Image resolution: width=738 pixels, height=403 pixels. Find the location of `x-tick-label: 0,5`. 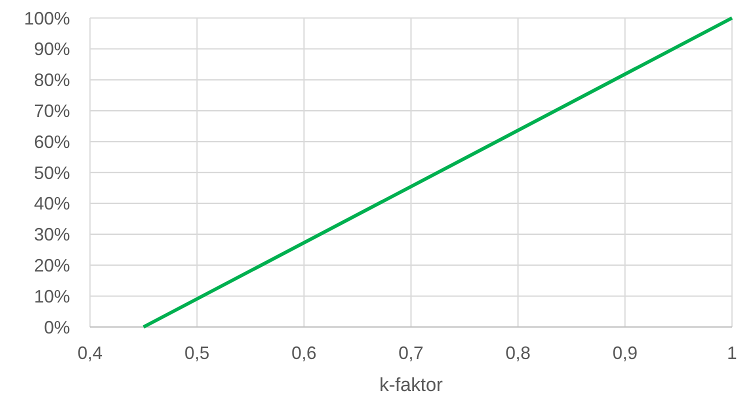

x-tick-label: 0,5 is located at coordinates (197, 353).